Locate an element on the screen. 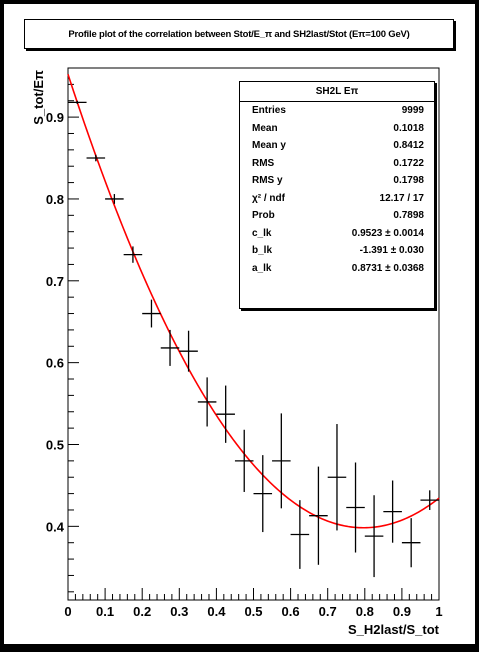  x-tick-label: 0.4 is located at coordinates (216, 611).